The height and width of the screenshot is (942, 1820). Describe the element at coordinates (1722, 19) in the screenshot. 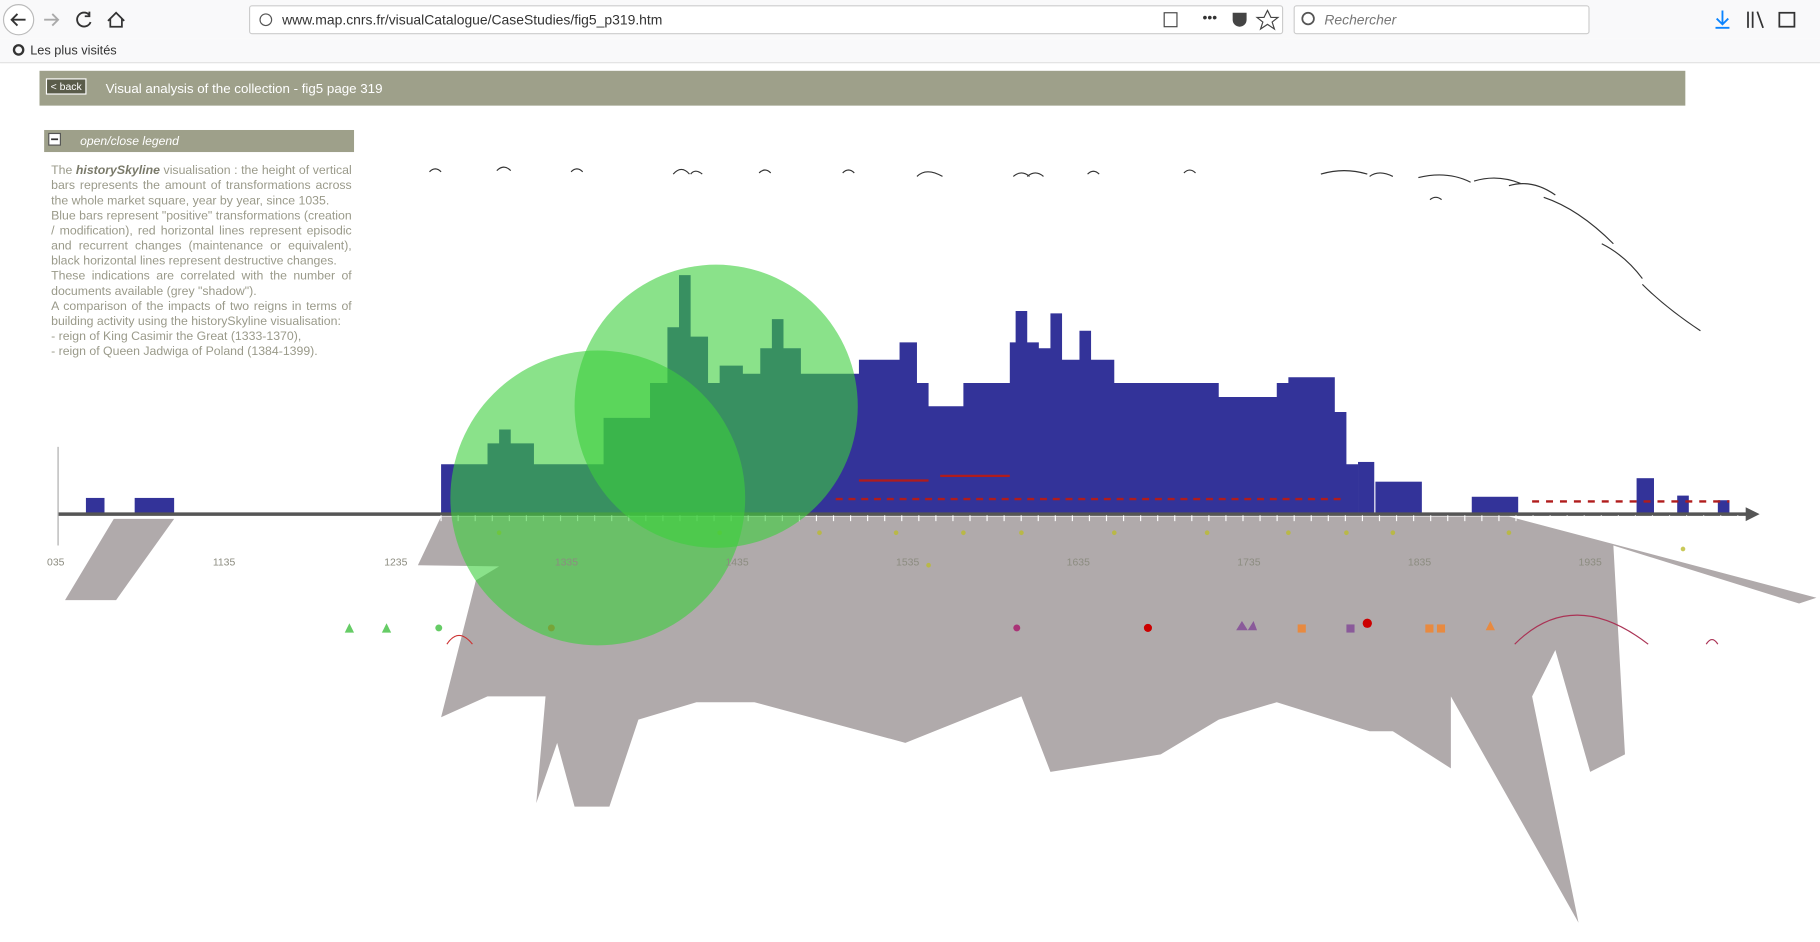

I see `downloads-icon` at that location.